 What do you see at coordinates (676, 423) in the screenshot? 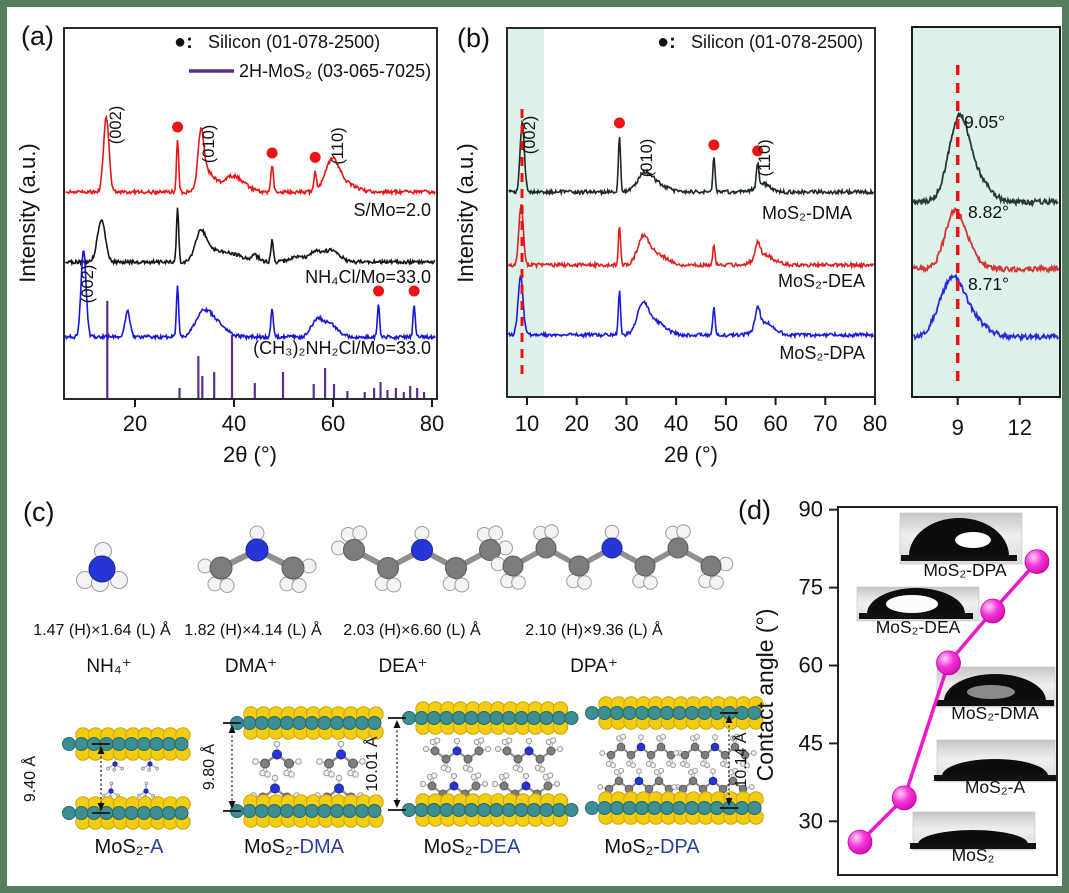
I see `x-tick-label: 40` at bounding box center [676, 423].